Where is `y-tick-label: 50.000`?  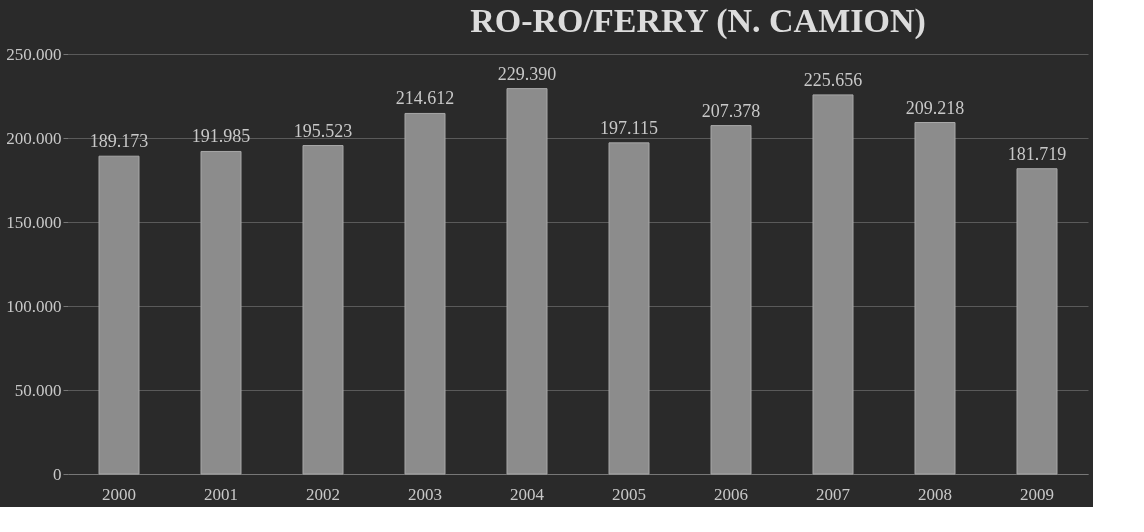 y-tick-label: 50.000 is located at coordinates (38, 390).